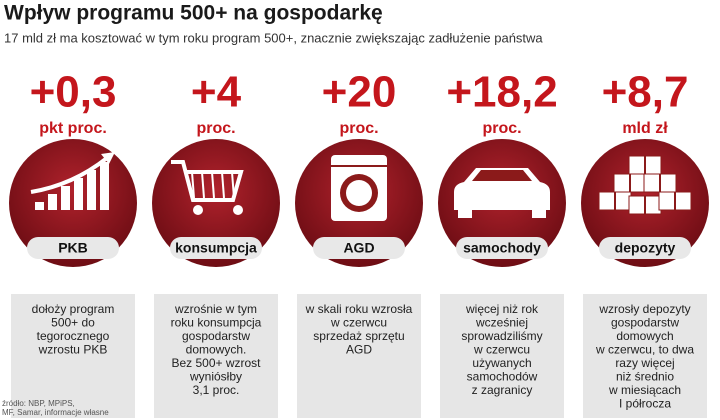  I want to click on description-line: sprowadziliśmy, so click(501, 336).